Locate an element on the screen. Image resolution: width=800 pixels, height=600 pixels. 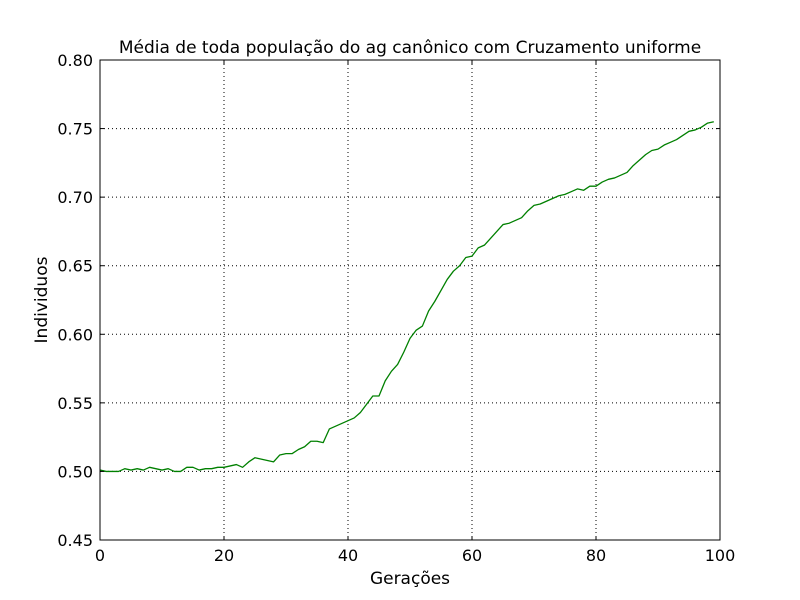
x-axis-label: Gerações is located at coordinates (410, 579).